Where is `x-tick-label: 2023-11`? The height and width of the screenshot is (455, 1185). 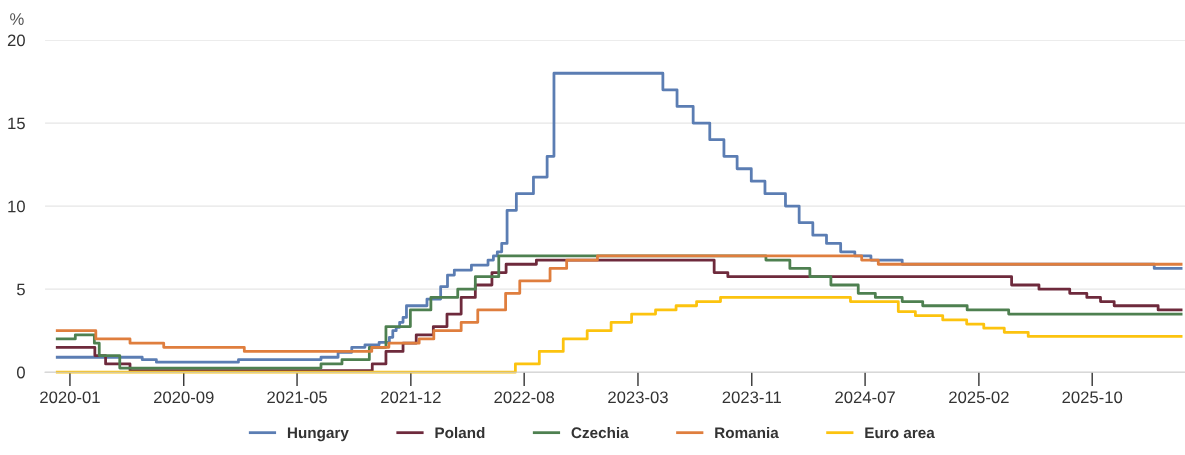 x-tick-label: 2023-11 is located at coordinates (751, 397).